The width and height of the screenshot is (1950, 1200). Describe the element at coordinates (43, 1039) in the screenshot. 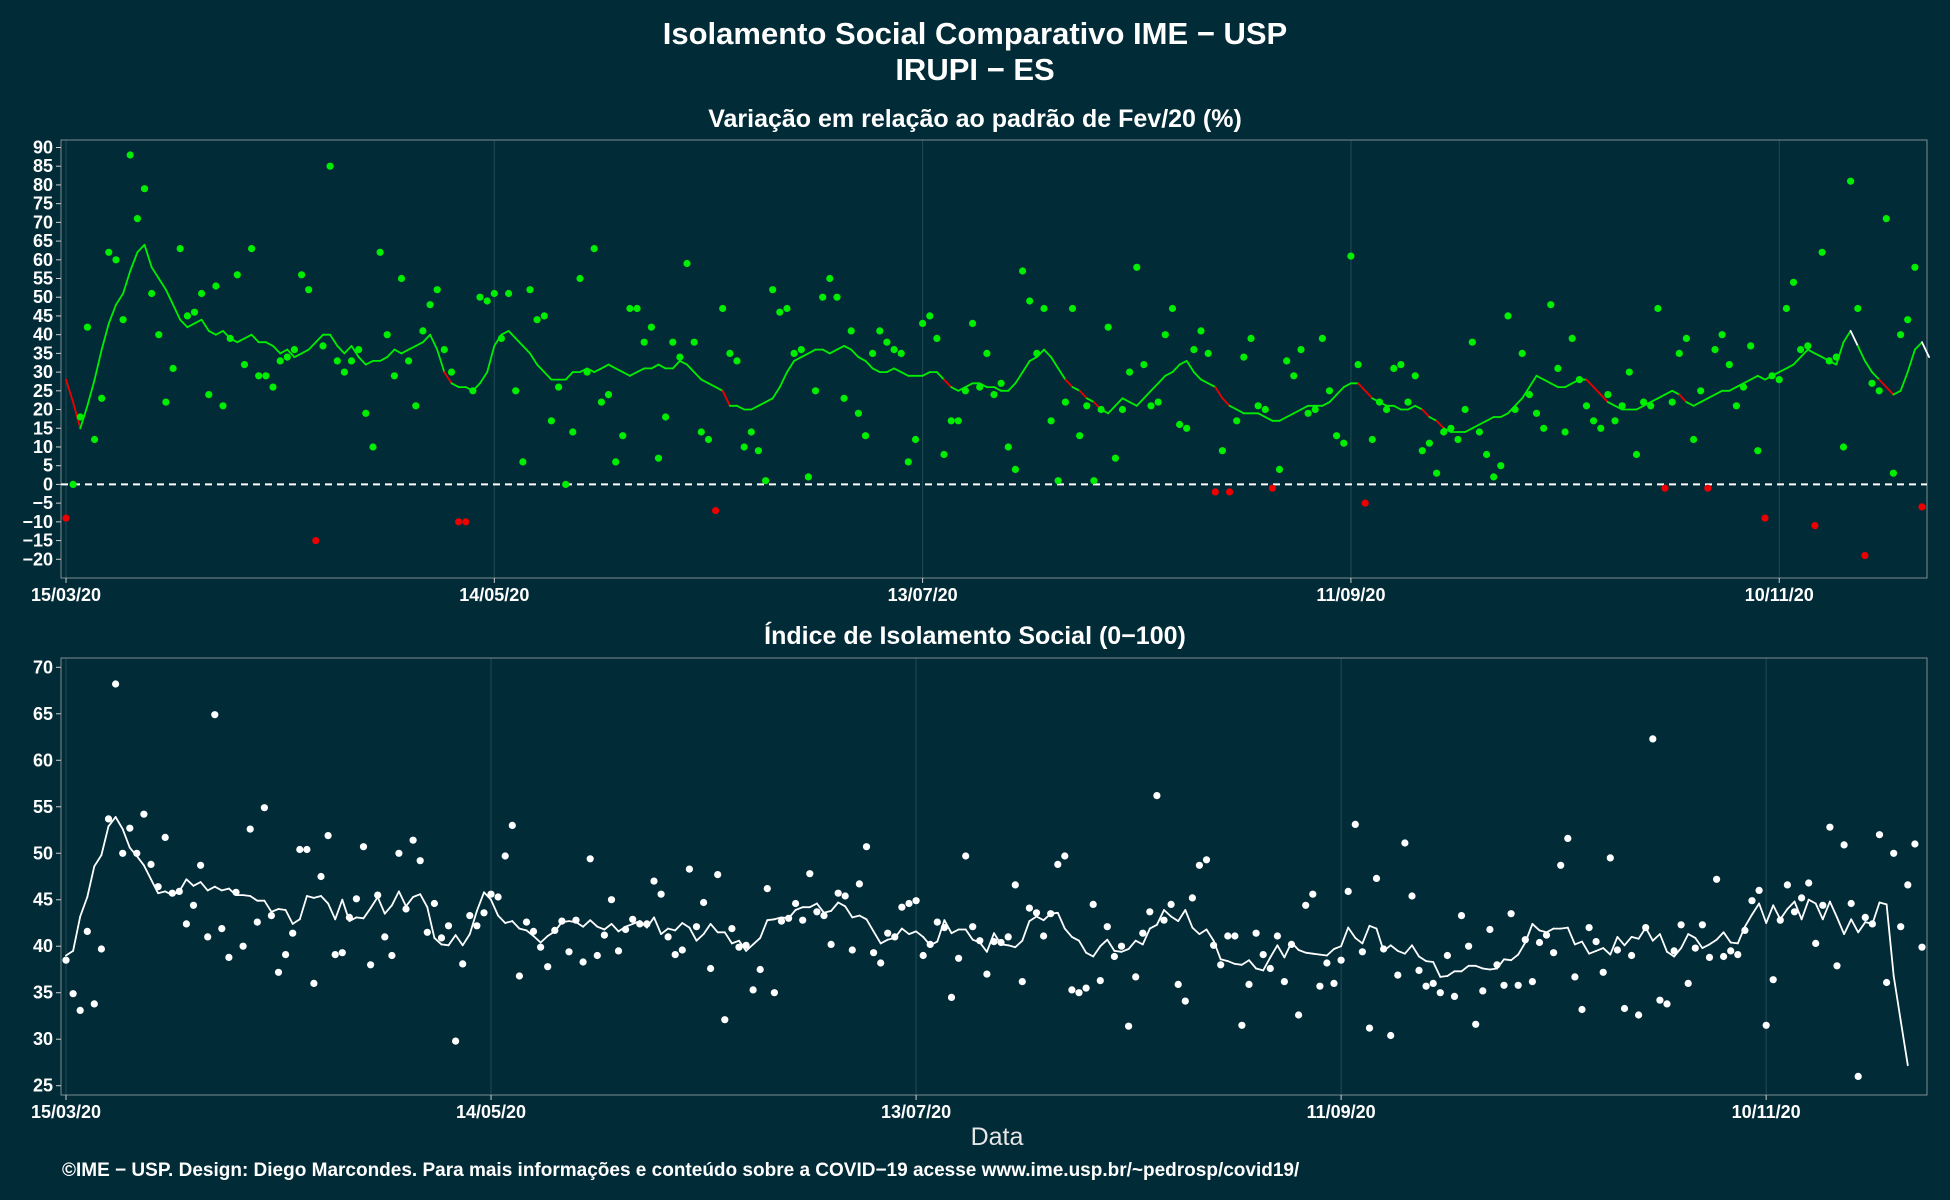

I see `index-y-tick-1: 30` at that location.